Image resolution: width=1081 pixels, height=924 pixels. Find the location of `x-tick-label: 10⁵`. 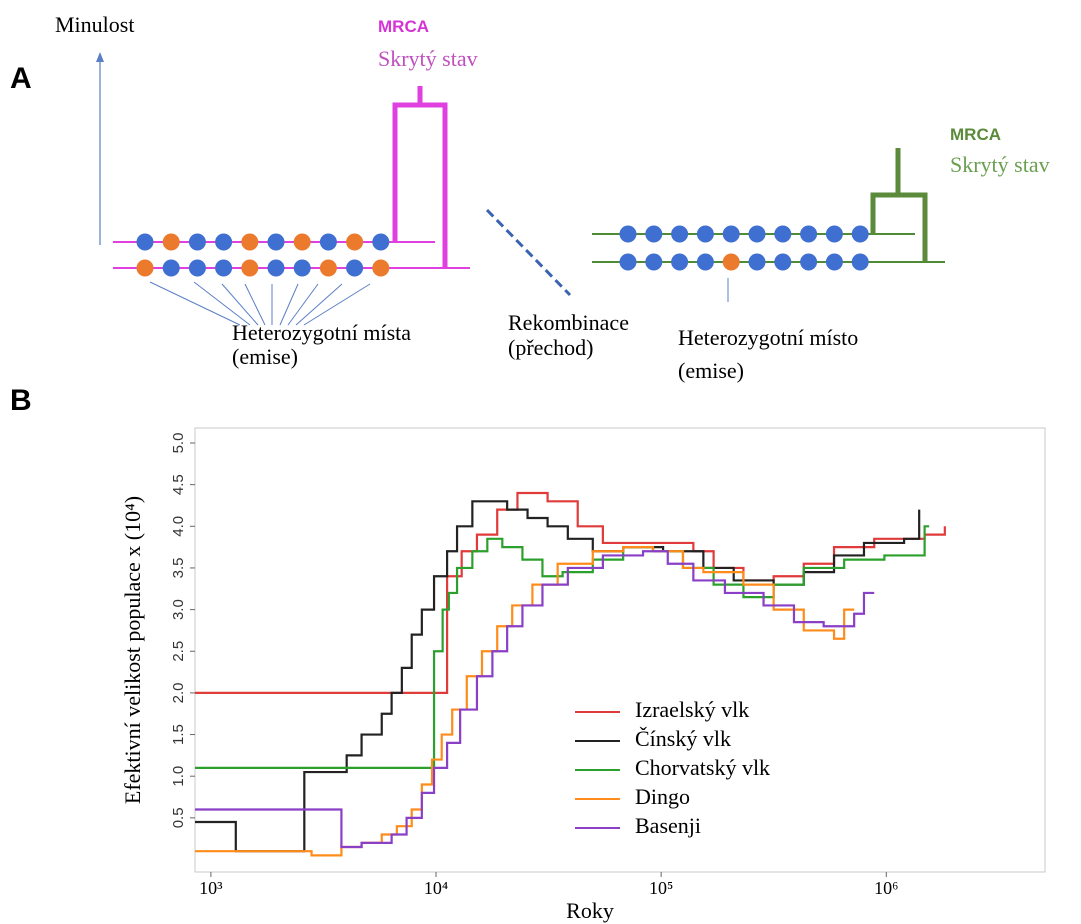

x-tick-label: 10⁵ is located at coordinates (661, 888).